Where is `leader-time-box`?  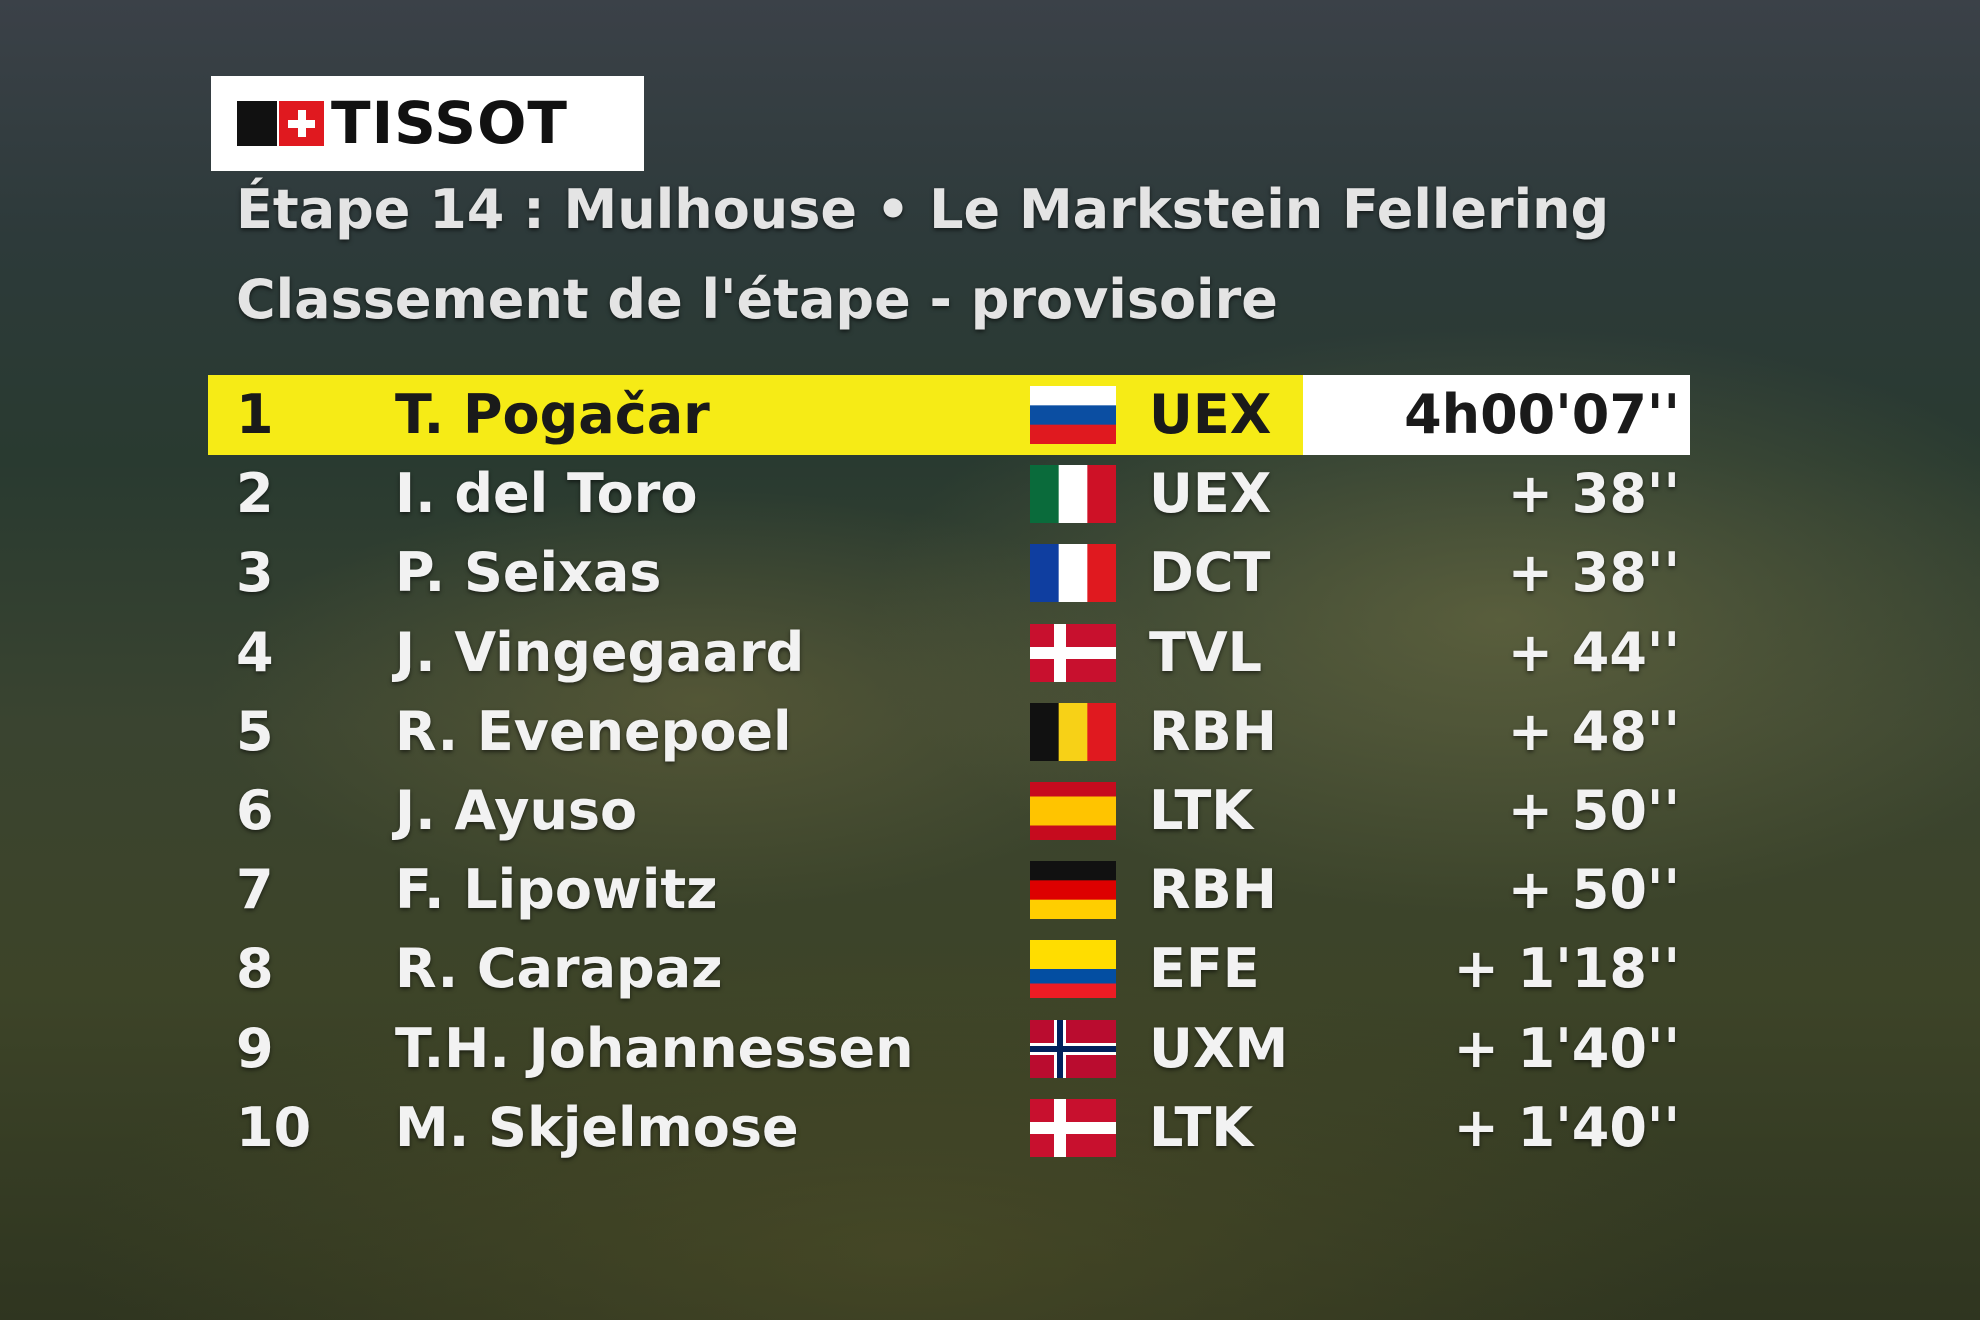
leader-time-box is located at coordinates (1496, 415).